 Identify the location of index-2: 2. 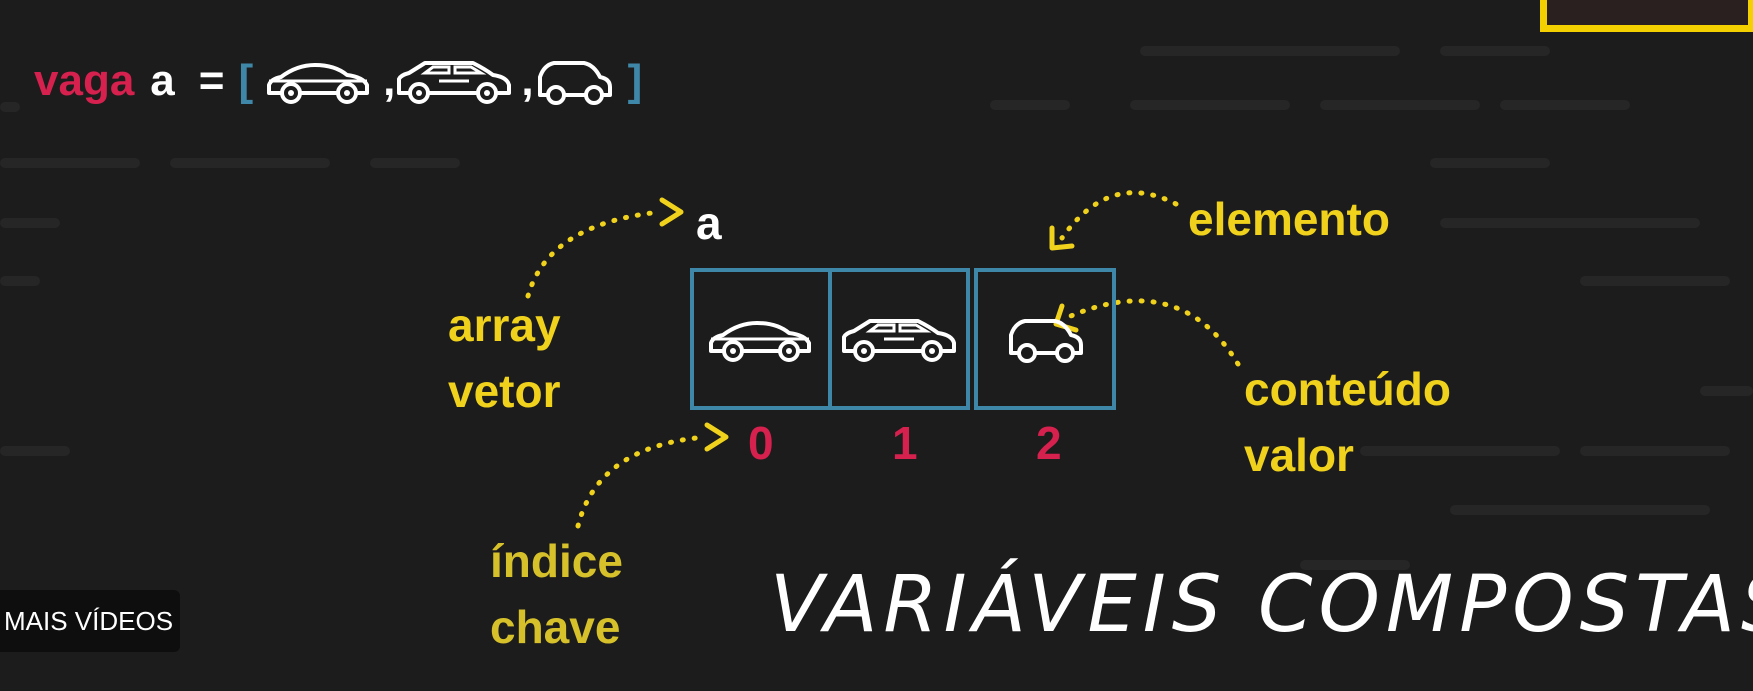
(1049, 443).